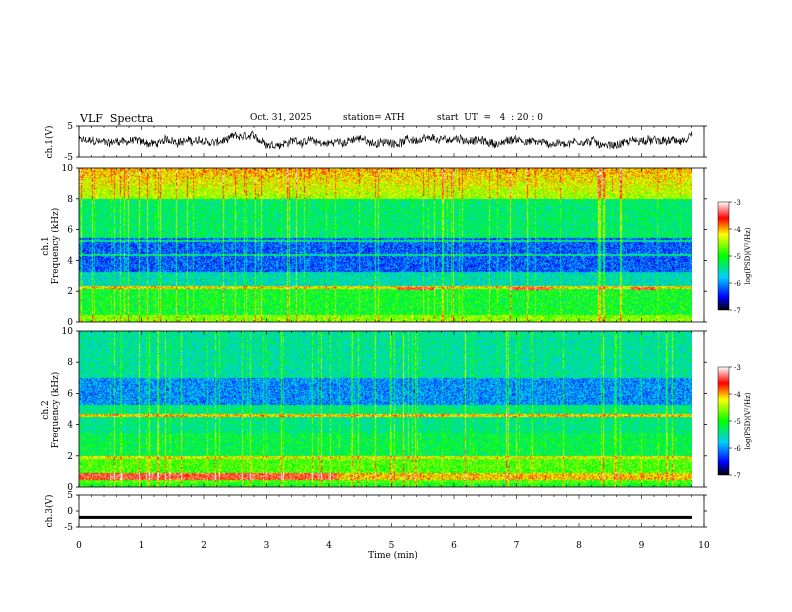 The height and width of the screenshot is (612, 792). Describe the element at coordinates (642, 546) in the screenshot. I see `x-tick-label: 9` at that location.